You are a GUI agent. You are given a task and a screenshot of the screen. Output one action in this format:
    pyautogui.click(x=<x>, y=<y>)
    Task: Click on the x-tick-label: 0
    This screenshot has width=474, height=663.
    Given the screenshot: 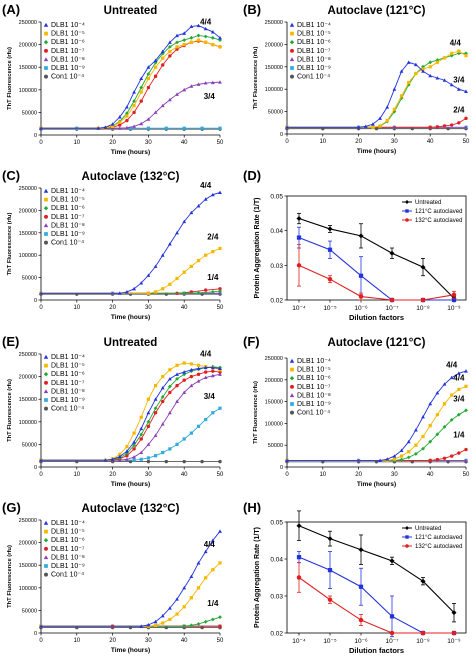 What is the action you would take?
    pyautogui.click(x=41, y=475)
    